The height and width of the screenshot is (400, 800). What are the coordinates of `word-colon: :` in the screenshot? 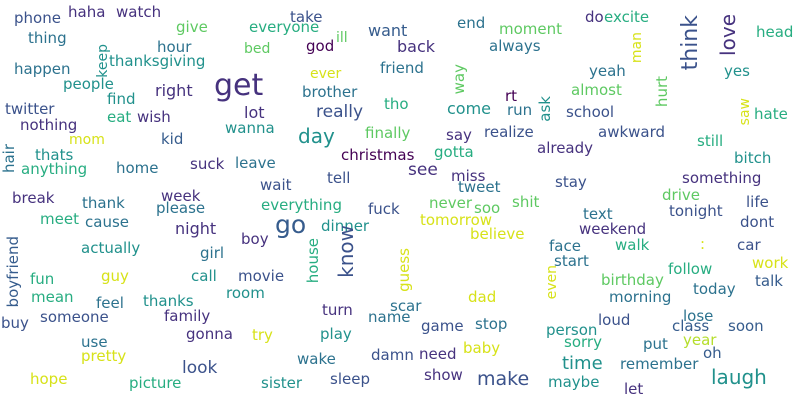 It's located at (703, 244).